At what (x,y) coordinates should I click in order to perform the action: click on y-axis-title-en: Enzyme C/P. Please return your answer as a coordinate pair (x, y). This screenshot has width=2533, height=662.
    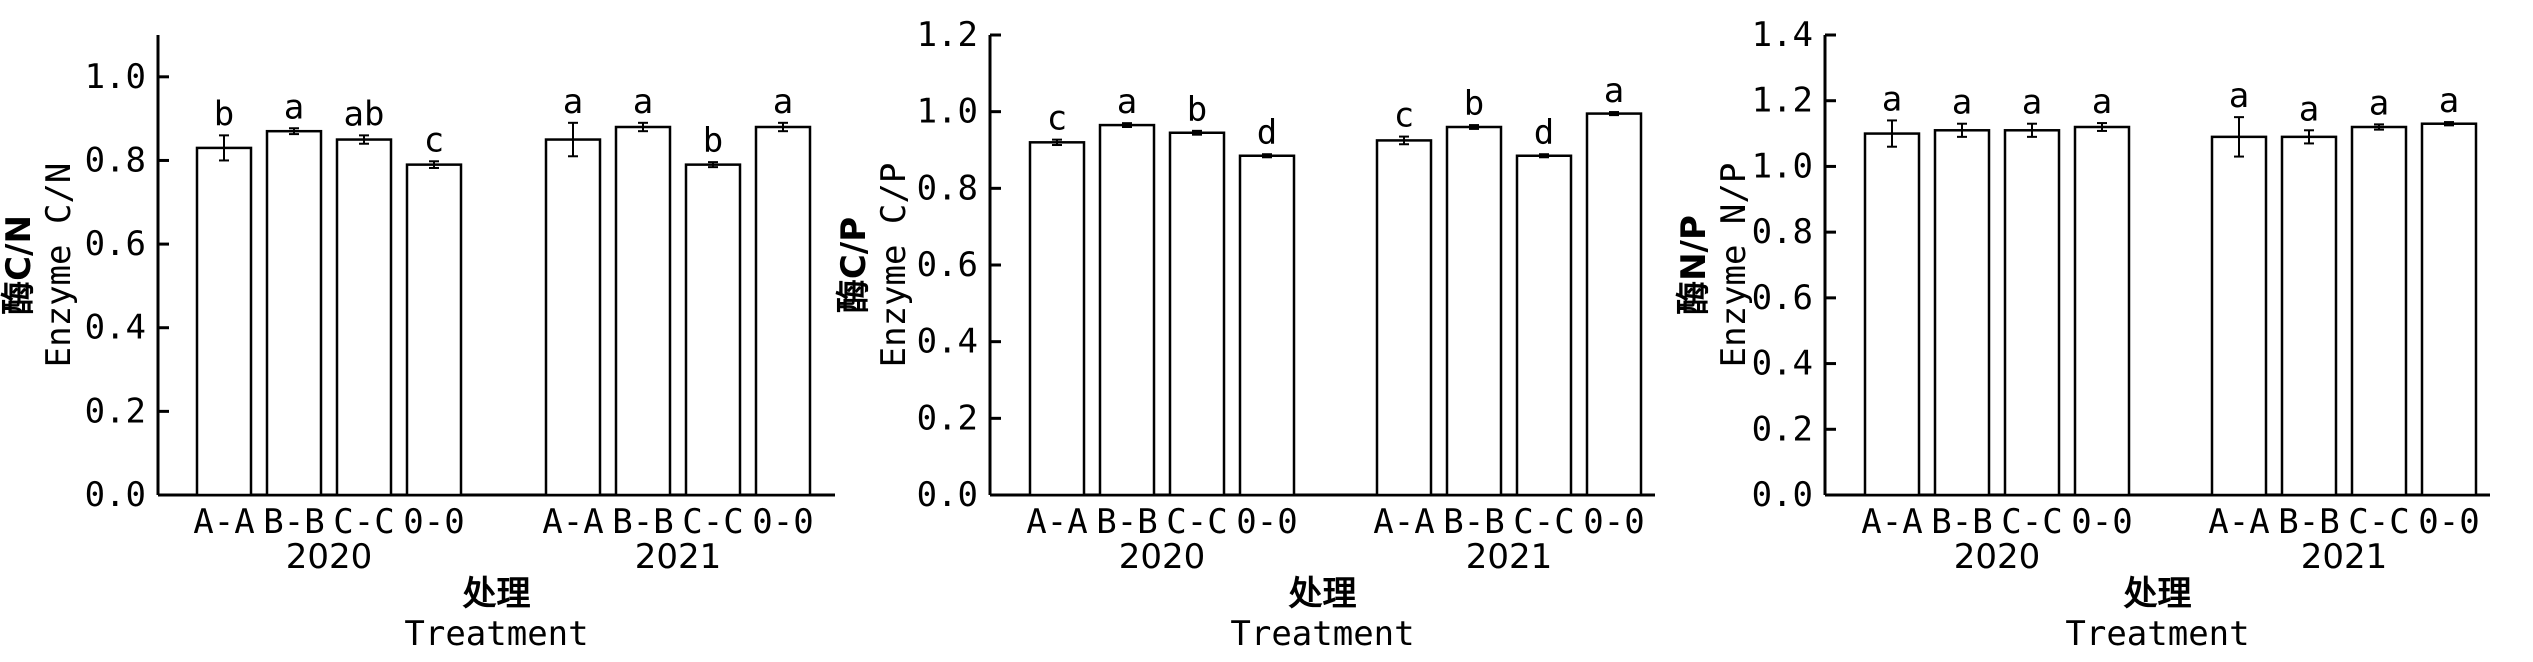
    Looking at the image, I should click on (894, 265).